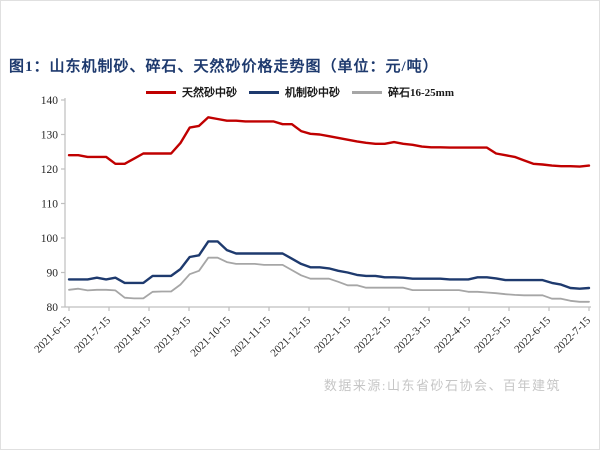 Image resolution: width=600 pixels, height=450 pixels. I want to click on x-tick-label: 2022-2-15, so click(372, 334).